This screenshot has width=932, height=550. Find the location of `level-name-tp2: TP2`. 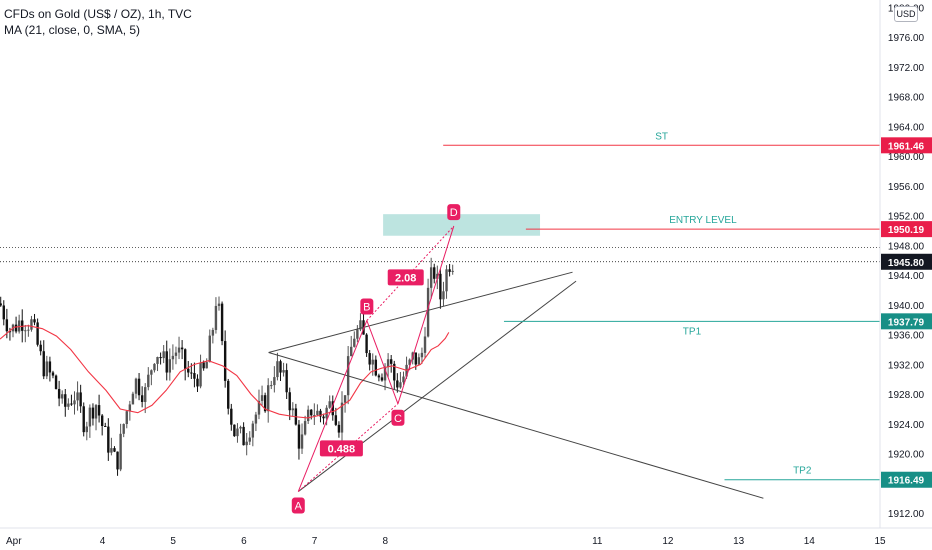

level-name-tp2: TP2 is located at coordinates (802, 471).